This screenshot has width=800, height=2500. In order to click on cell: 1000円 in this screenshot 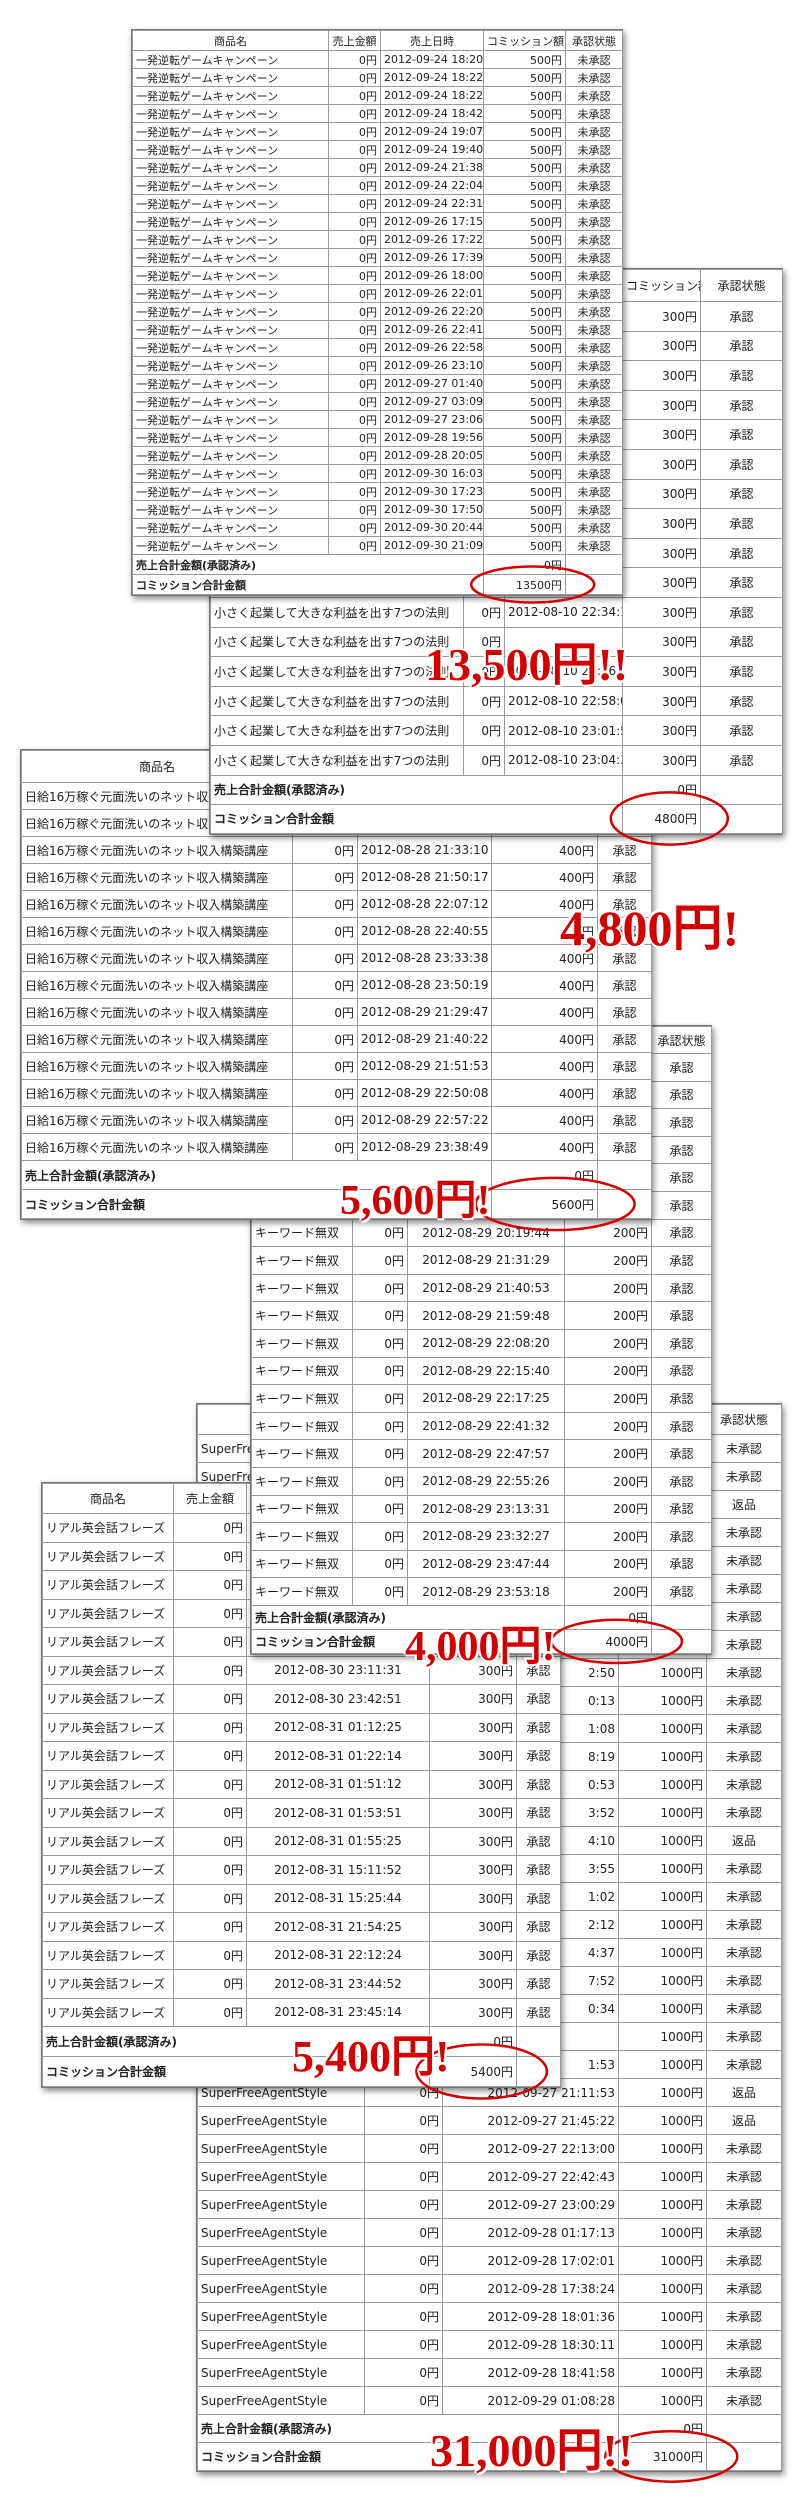, I will do `click(662, 1700)`.